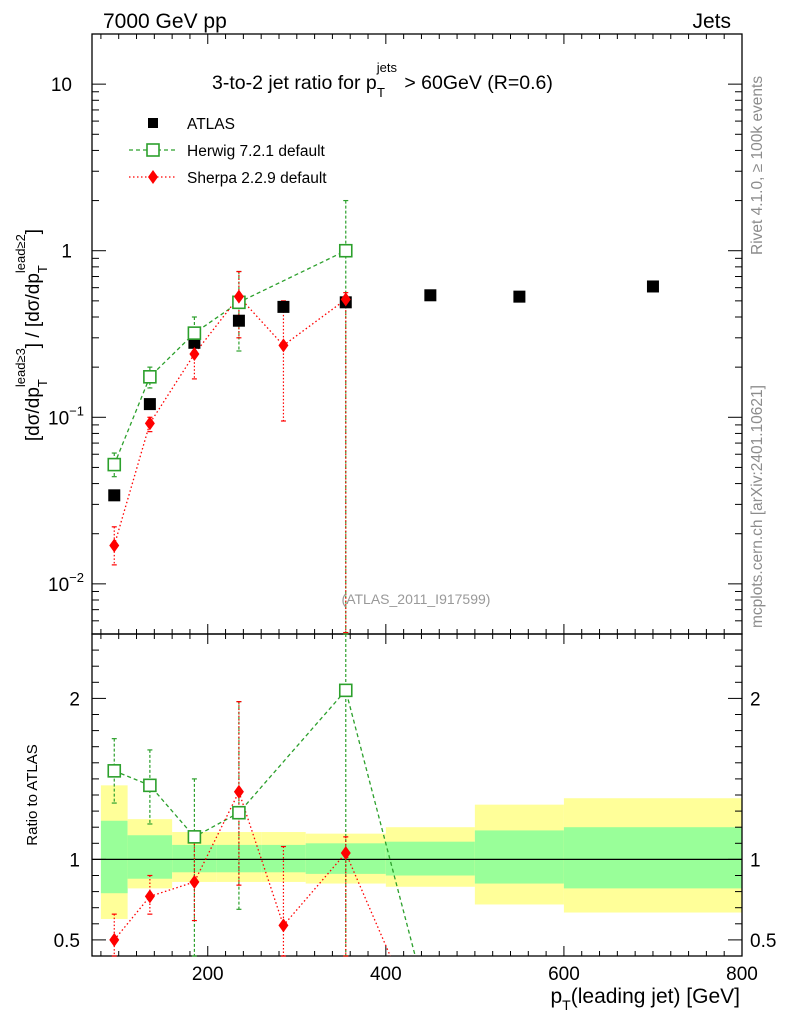  What do you see at coordinates (763, 941) in the screenshot?
I see `ratio-y-tick-label-right: 0.5` at bounding box center [763, 941].